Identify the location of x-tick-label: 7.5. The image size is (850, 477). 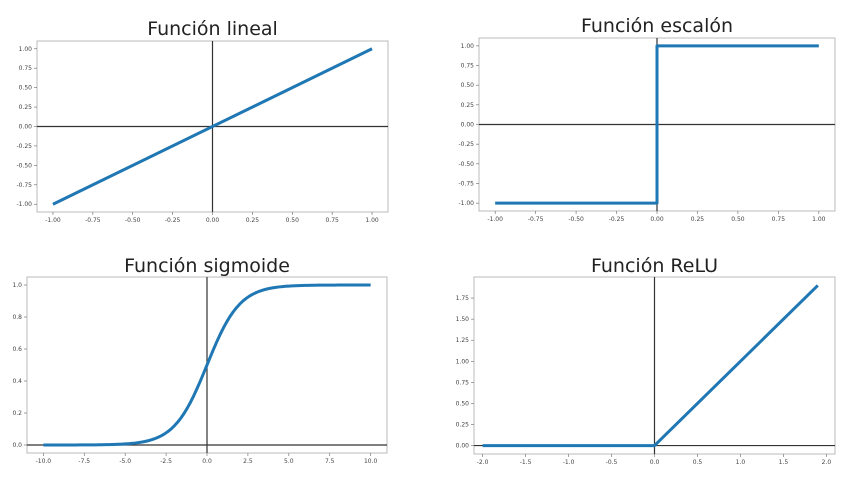
(330, 461).